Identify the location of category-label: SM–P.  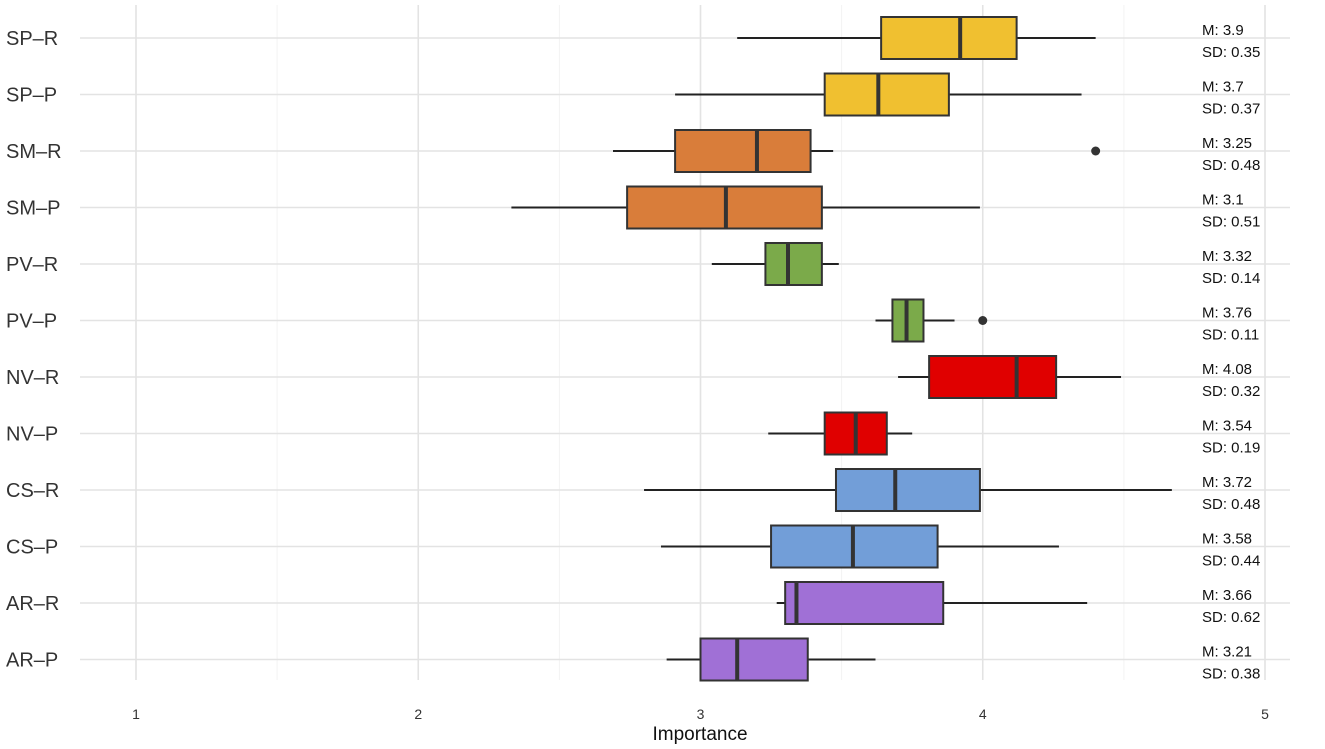
(33, 209).